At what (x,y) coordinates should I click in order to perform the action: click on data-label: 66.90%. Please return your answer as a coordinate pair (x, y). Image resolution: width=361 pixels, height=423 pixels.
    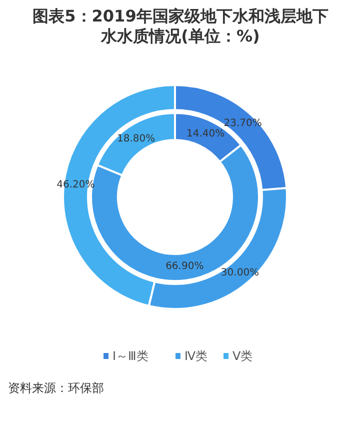
    Looking at the image, I should click on (185, 266).